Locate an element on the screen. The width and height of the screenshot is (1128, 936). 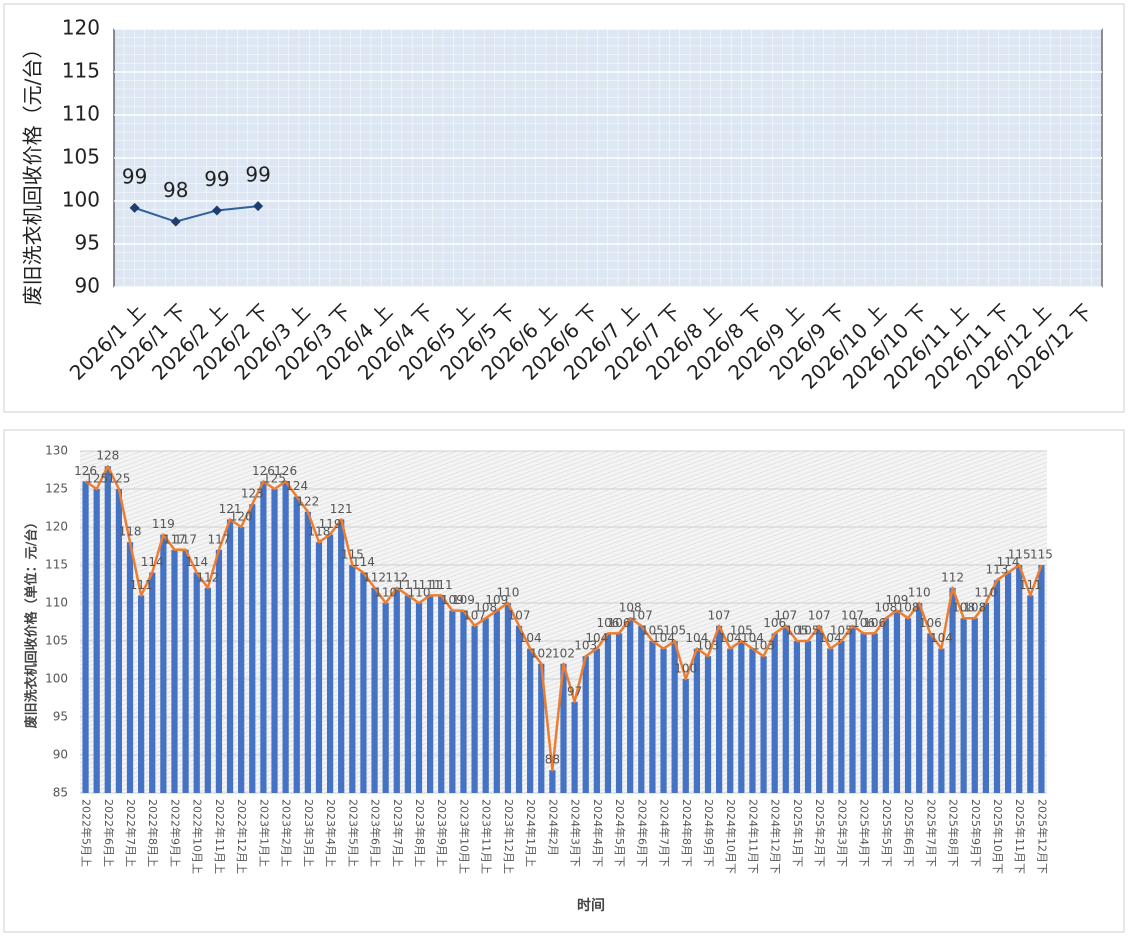
y-tick-label: 110 is located at coordinates (81, 114).